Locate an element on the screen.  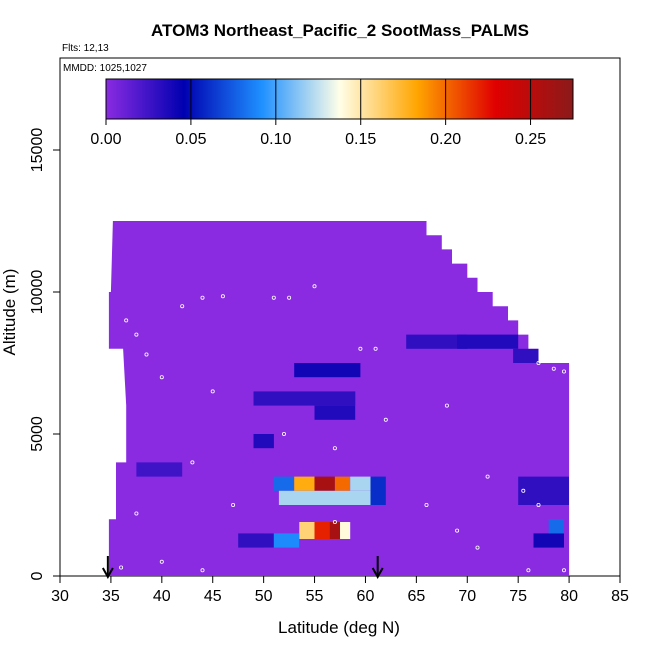
x-tick-label: 80 is located at coordinates (569, 596).